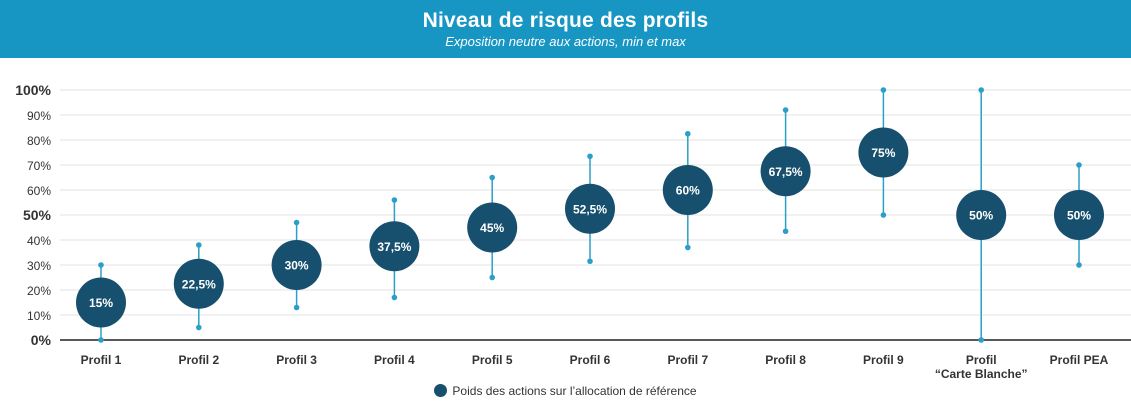  I want to click on data-label: 45%, so click(492, 228).